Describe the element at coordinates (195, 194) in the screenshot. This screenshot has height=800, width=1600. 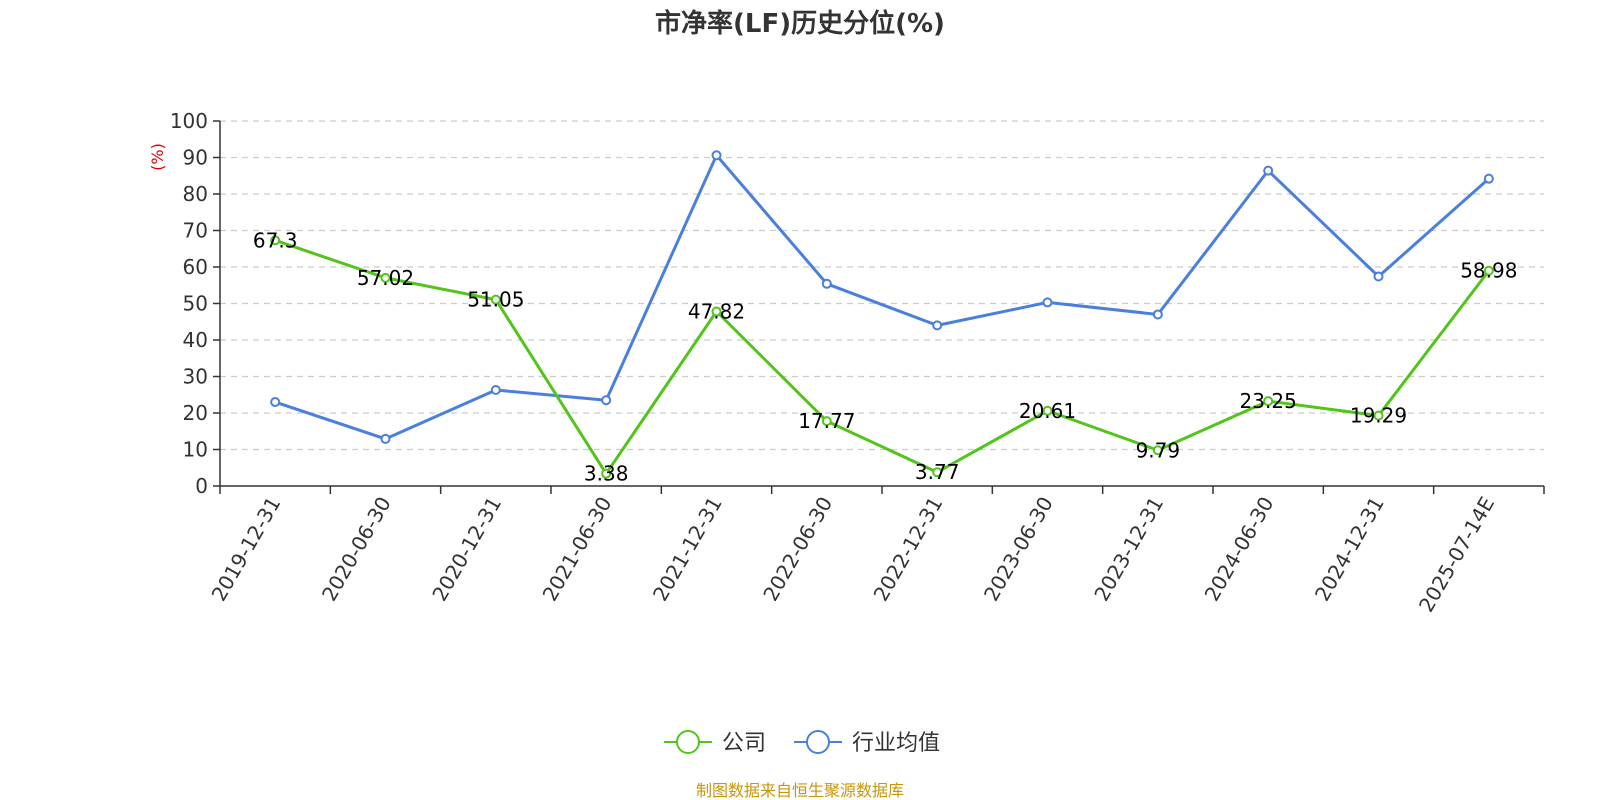
I see `y-tick-label: 80` at that location.